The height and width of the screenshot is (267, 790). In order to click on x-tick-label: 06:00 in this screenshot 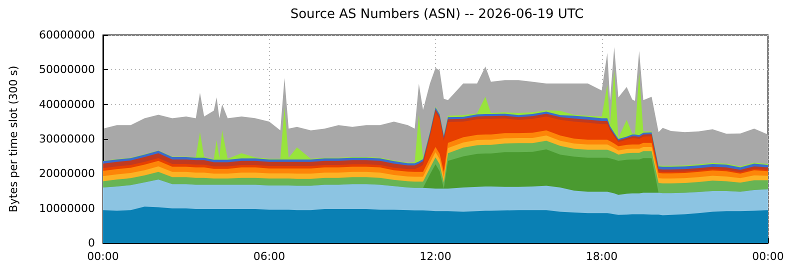, I will do `click(269, 256)`.